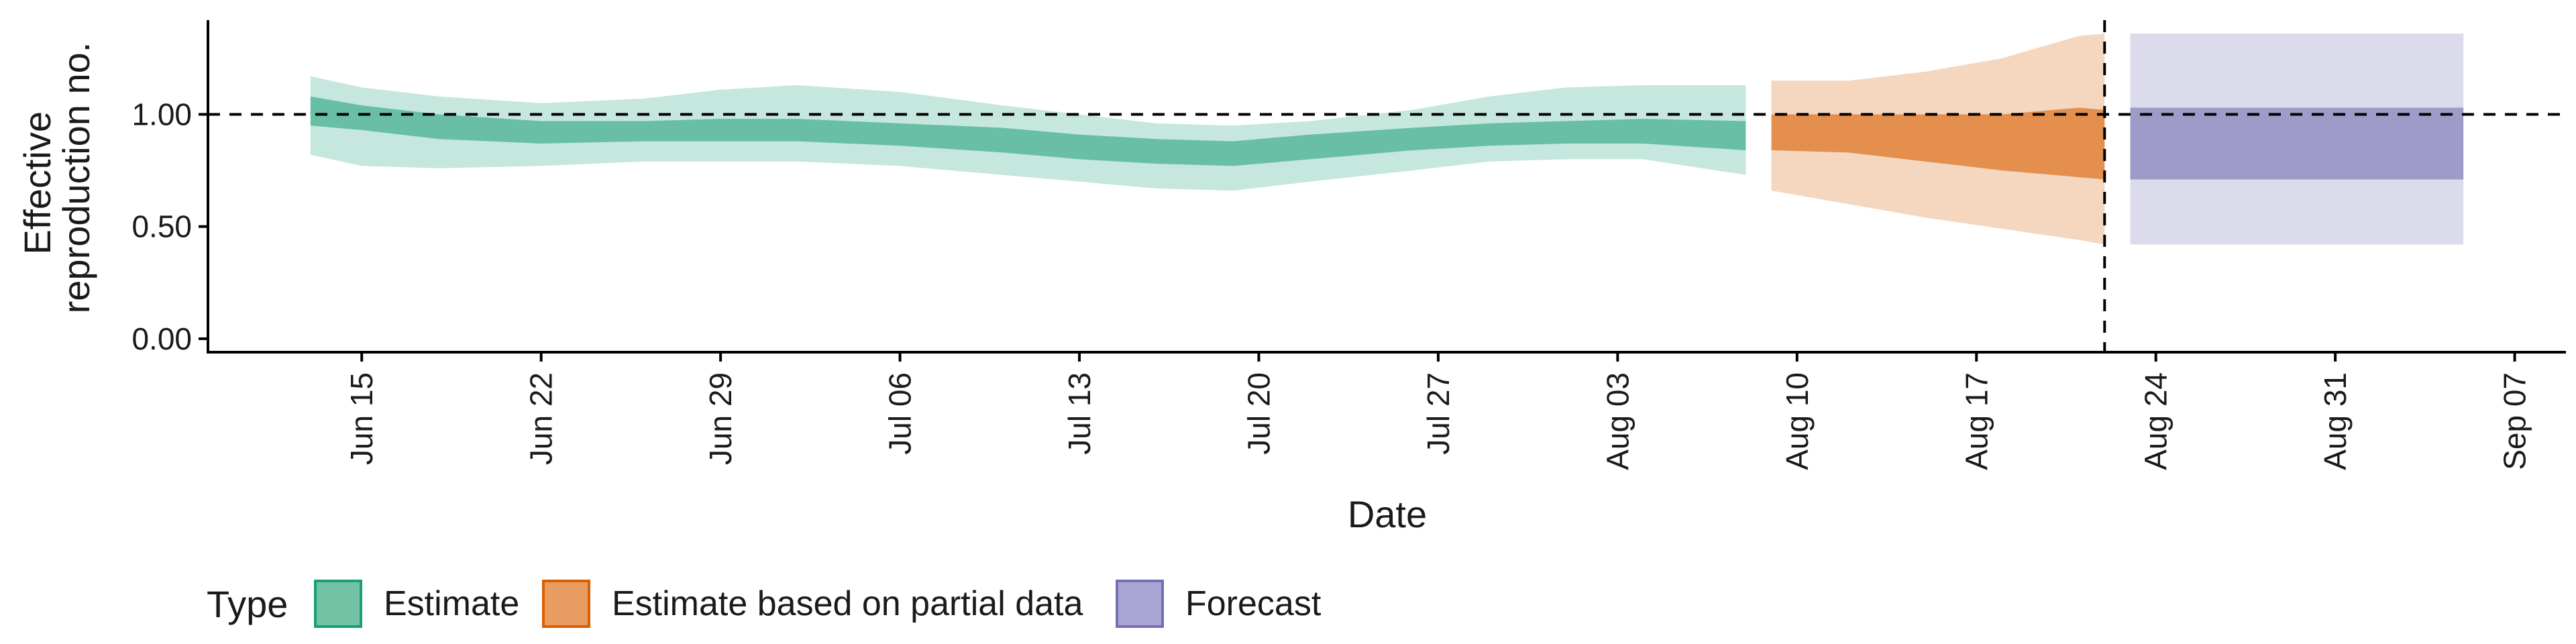 The height and width of the screenshot is (644, 2576). I want to click on x-tick-label: Jun 15, so click(361, 418).